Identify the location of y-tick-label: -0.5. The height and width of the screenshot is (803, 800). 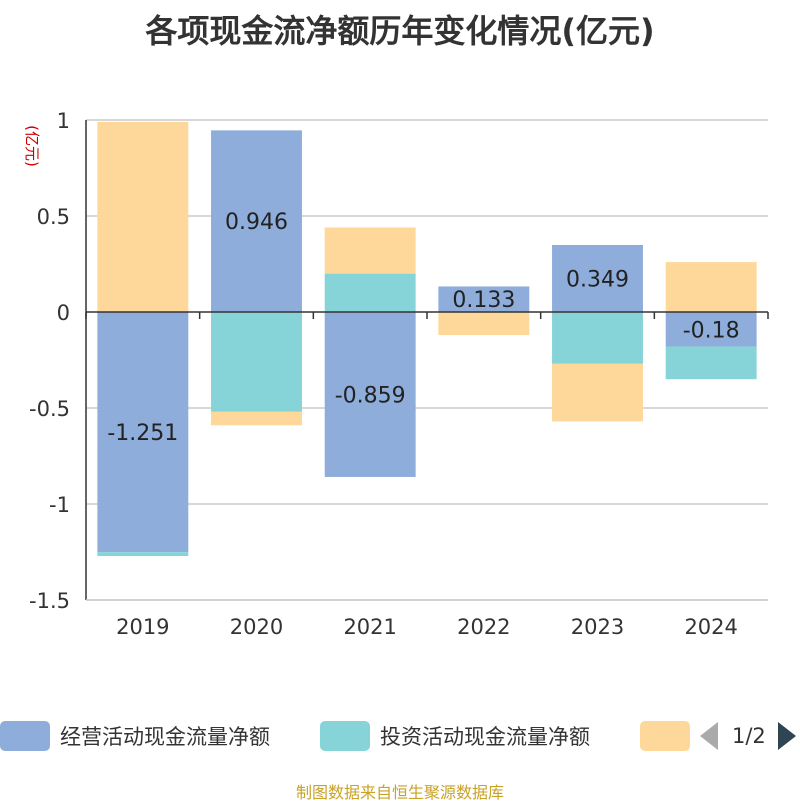
(49, 409).